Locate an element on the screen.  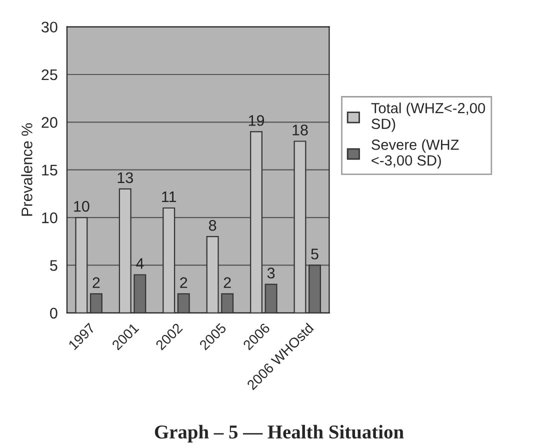
y-tick-label: 30 is located at coordinates (50, 27).